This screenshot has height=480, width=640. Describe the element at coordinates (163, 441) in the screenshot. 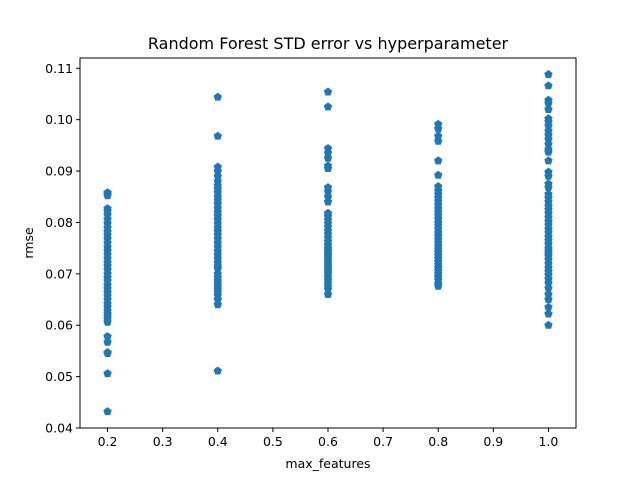

I see `x-tick-label: 0.3` at that location.